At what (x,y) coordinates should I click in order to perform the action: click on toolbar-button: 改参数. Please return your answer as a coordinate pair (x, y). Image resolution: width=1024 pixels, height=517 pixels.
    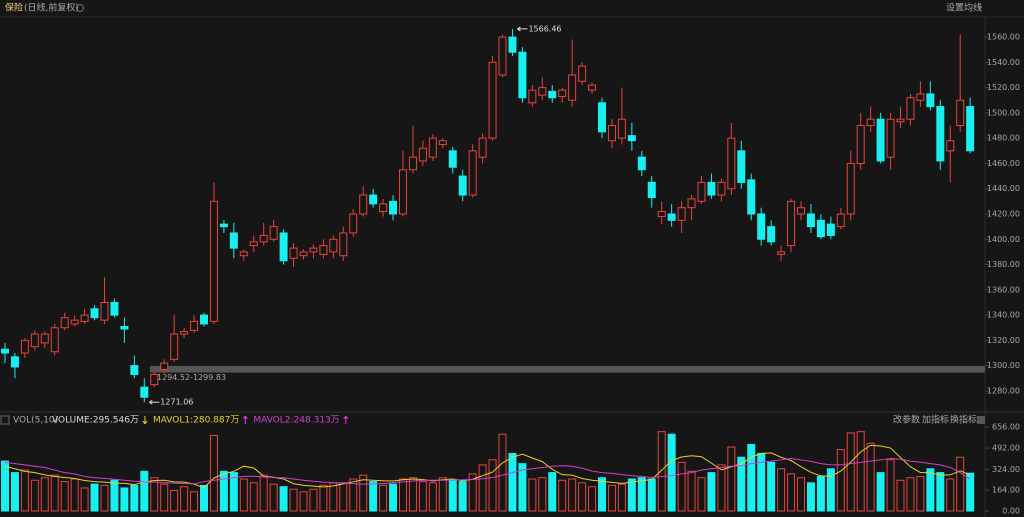
    Looking at the image, I should click on (906, 420).